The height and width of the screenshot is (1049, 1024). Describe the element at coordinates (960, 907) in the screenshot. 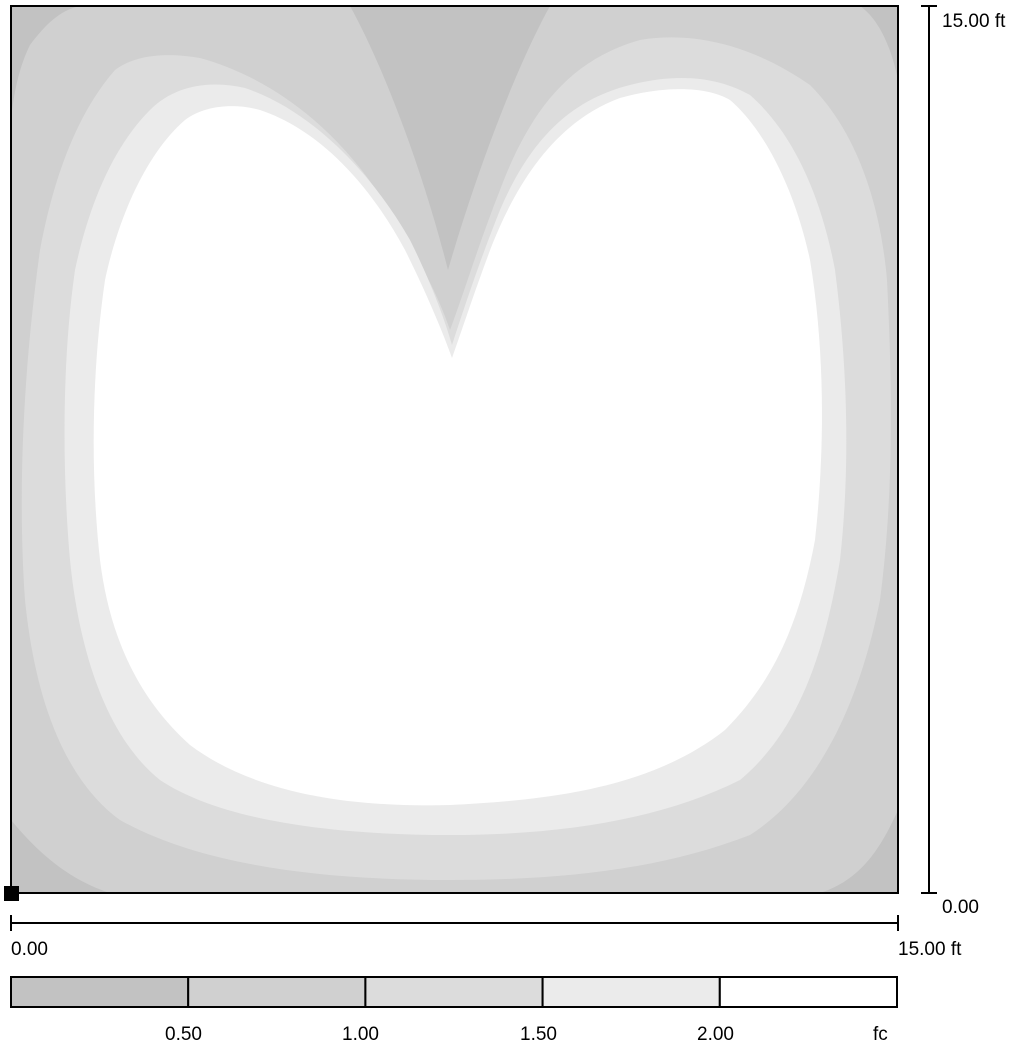

I see `y-scale-min-label: 0.00` at that location.